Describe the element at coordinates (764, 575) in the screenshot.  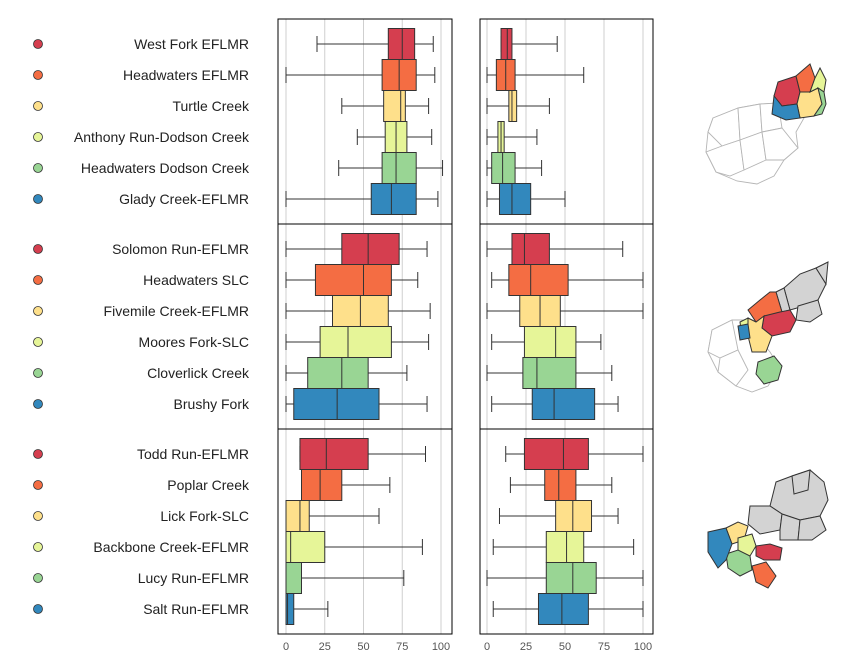
I see `map-region-orange` at that location.